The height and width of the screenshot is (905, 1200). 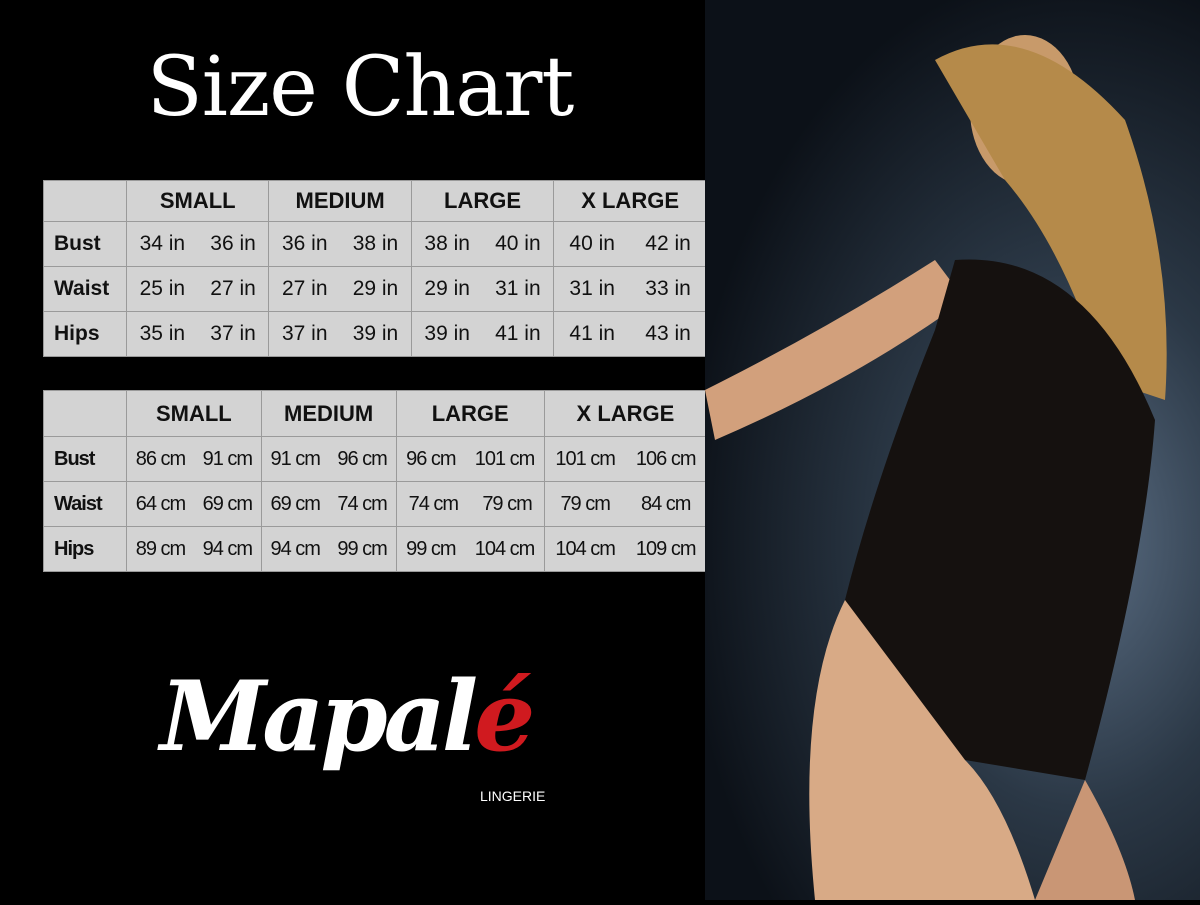 I want to click on min-value: 79 cm, so click(x=585, y=503).